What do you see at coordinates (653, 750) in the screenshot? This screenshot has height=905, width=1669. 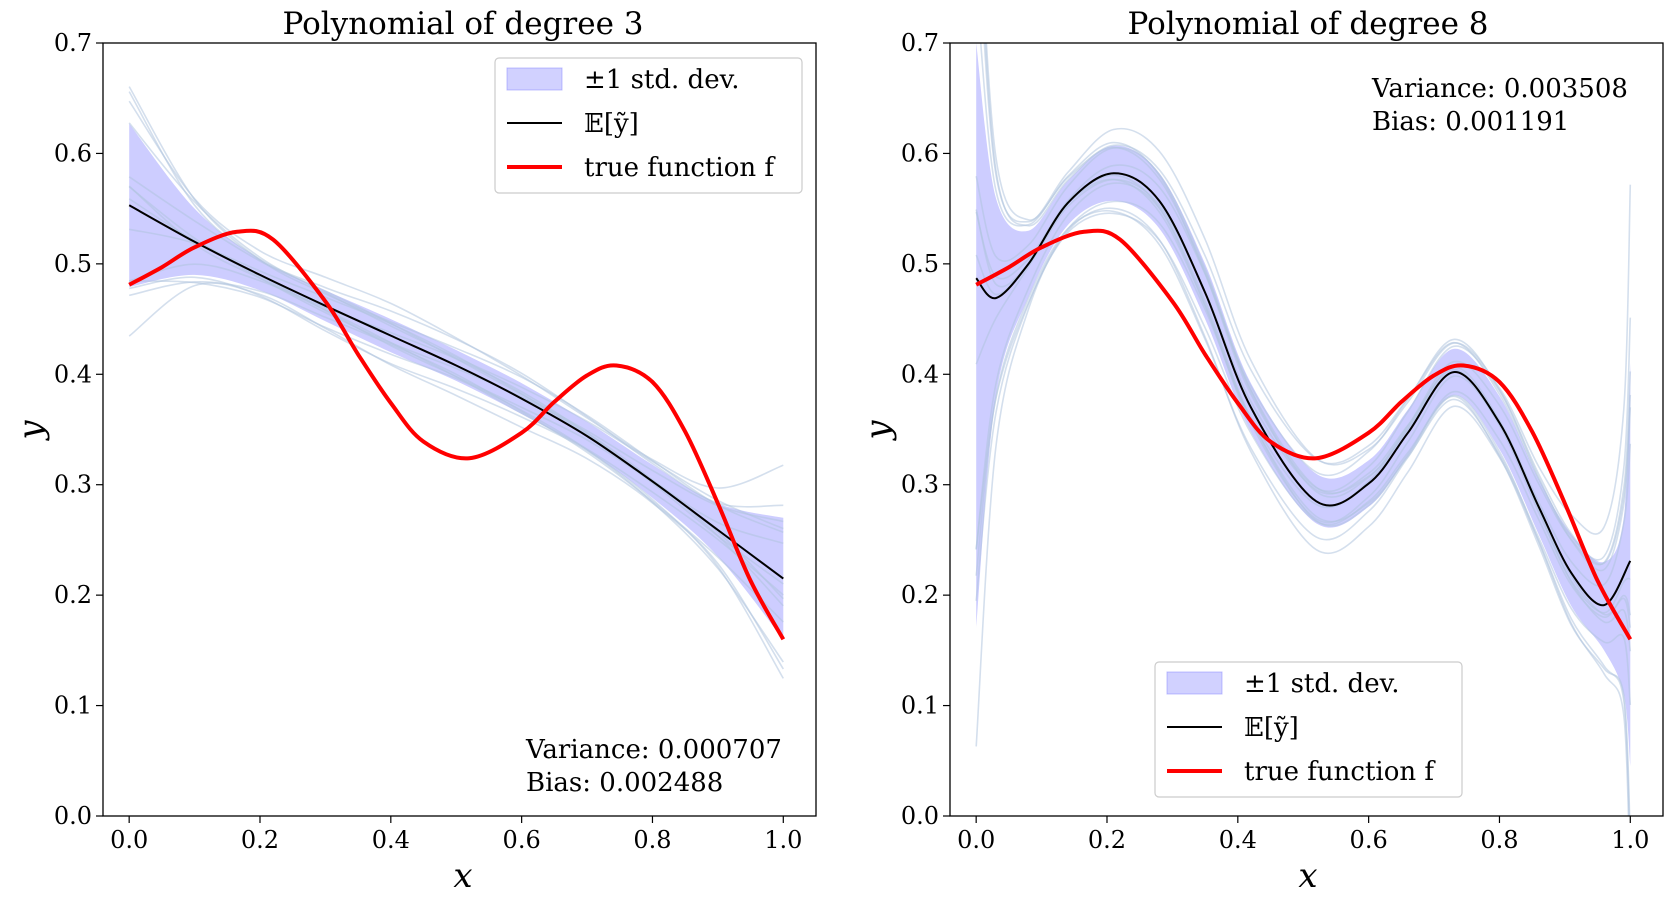 I see `variance-annotation: Variance: 0.000707` at bounding box center [653, 750].